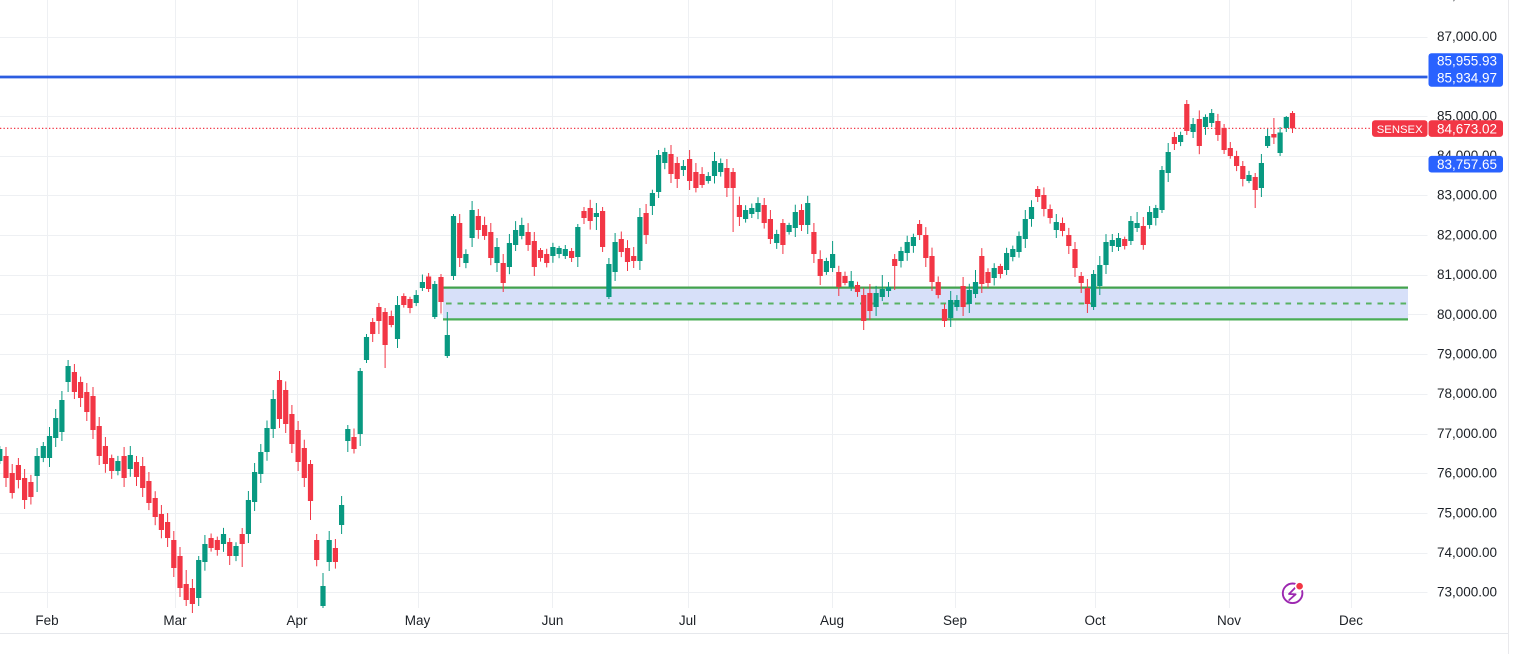 The height and width of the screenshot is (654, 1518). I want to click on svg-text: Apr, so click(297, 620).